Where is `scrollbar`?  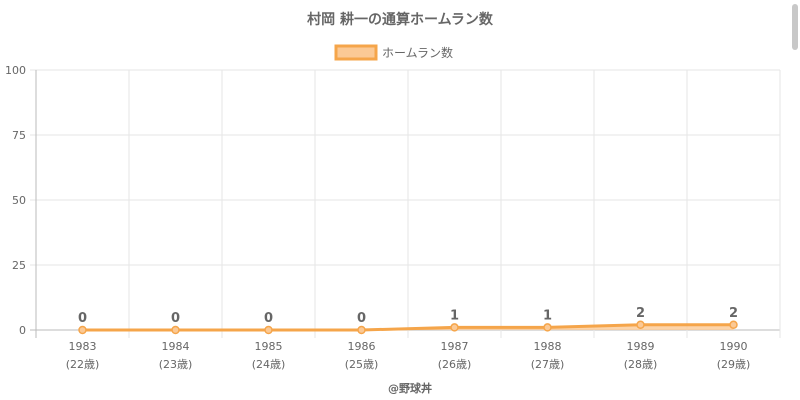
scrollbar is located at coordinates (795, 27).